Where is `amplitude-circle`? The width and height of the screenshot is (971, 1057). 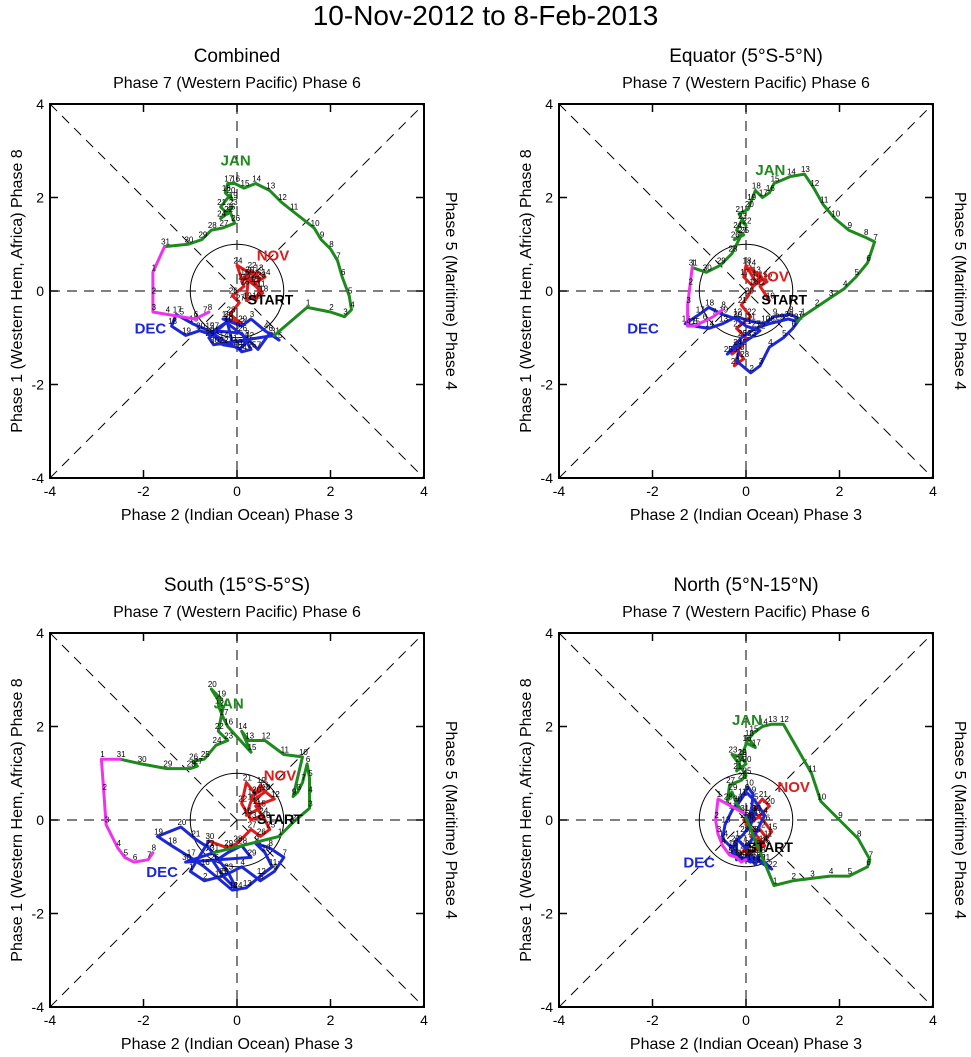 amplitude-circle is located at coordinates (237, 820).